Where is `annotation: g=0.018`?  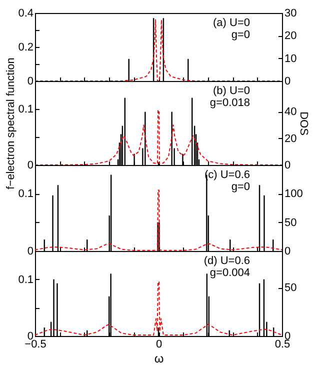
annotation: g=0.018 is located at coordinates (230, 103).